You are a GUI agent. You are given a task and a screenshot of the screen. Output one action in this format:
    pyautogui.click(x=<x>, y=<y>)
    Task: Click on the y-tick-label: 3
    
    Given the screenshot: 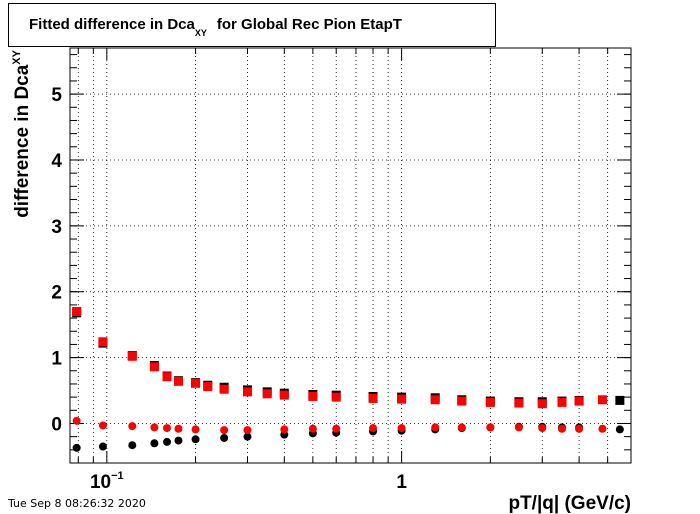 What is the action you would take?
    pyautogui.click(x=56, y=227)
    